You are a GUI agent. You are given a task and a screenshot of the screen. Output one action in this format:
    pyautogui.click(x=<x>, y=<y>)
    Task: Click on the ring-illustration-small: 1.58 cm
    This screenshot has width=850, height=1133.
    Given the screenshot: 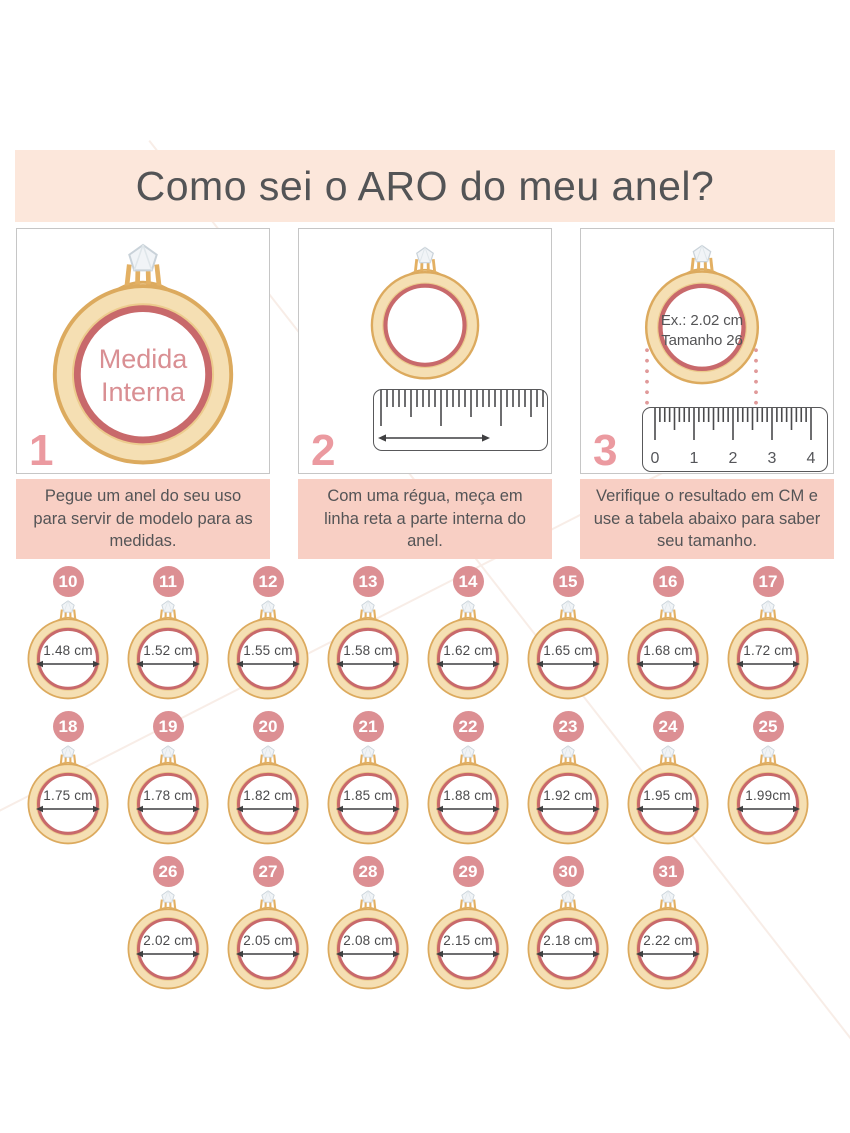 What is the action you would take?
    pyautogui.click(x=368, y=650)
    